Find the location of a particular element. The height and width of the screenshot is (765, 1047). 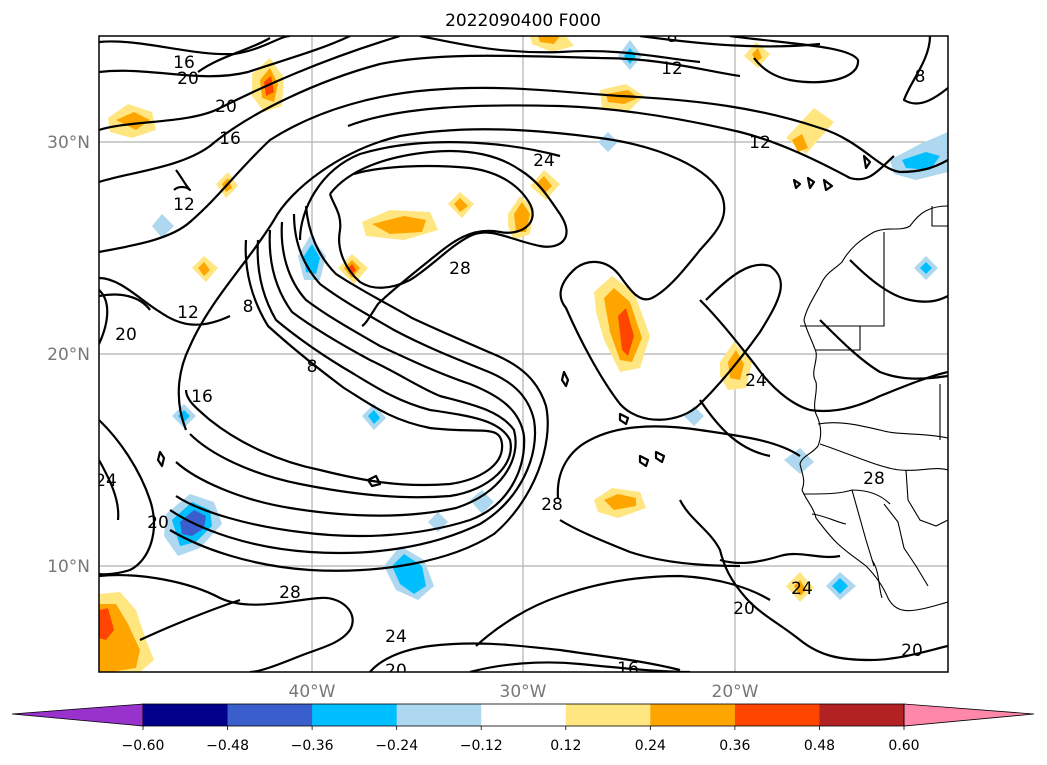

colorbar-tick-label: −0.36 is located at coordinates (312, 746).